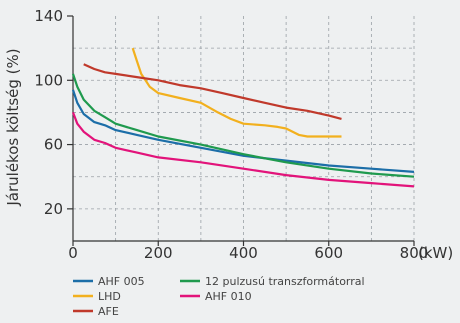 The width and height of the screenshot is (460, 323). Describe the element at coordinates (109, 296) in the screenshot. I see `legend-label: LHD` at that location.